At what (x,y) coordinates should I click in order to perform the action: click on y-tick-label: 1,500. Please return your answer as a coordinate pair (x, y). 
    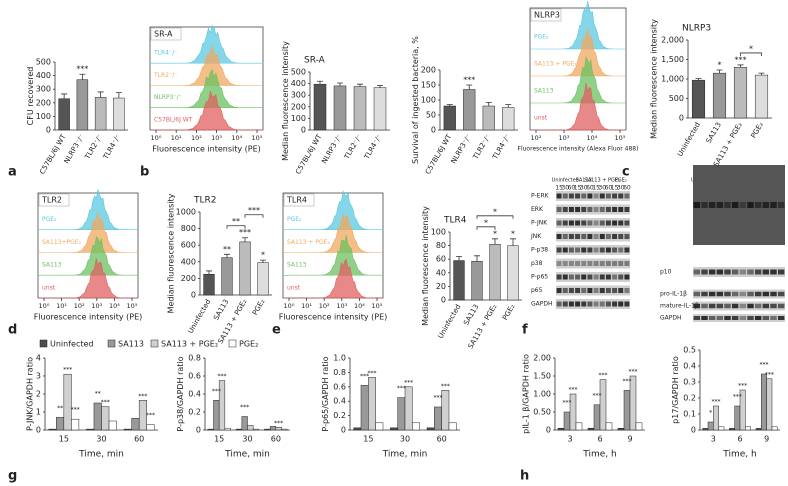
    Looking at the image, I should click on (672, 59).